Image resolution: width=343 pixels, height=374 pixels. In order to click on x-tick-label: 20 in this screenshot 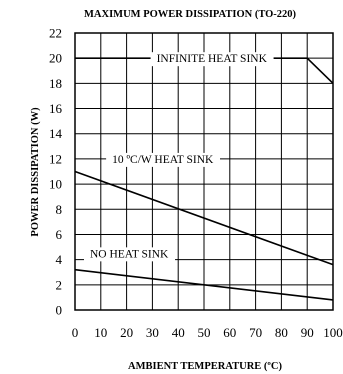, I will do `click(126, 332)`.